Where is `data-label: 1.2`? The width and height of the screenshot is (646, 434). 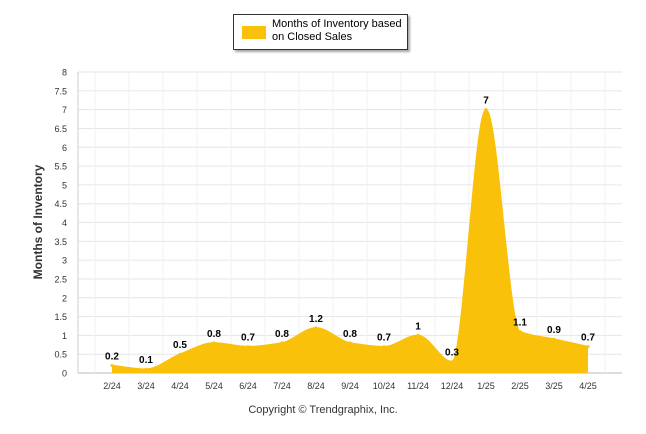
data-label: 1.2 is located at coordinates (316, 319).